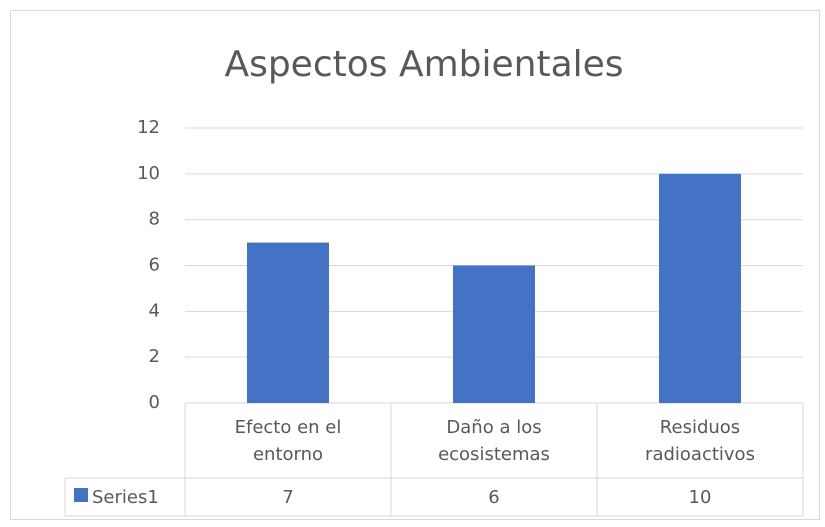 This screenshot has height=527, width=825. What do you see at coordinates (148, 173) in the screenshot?
I see `y-tick-label: 10` at bounding box center [148, 173].